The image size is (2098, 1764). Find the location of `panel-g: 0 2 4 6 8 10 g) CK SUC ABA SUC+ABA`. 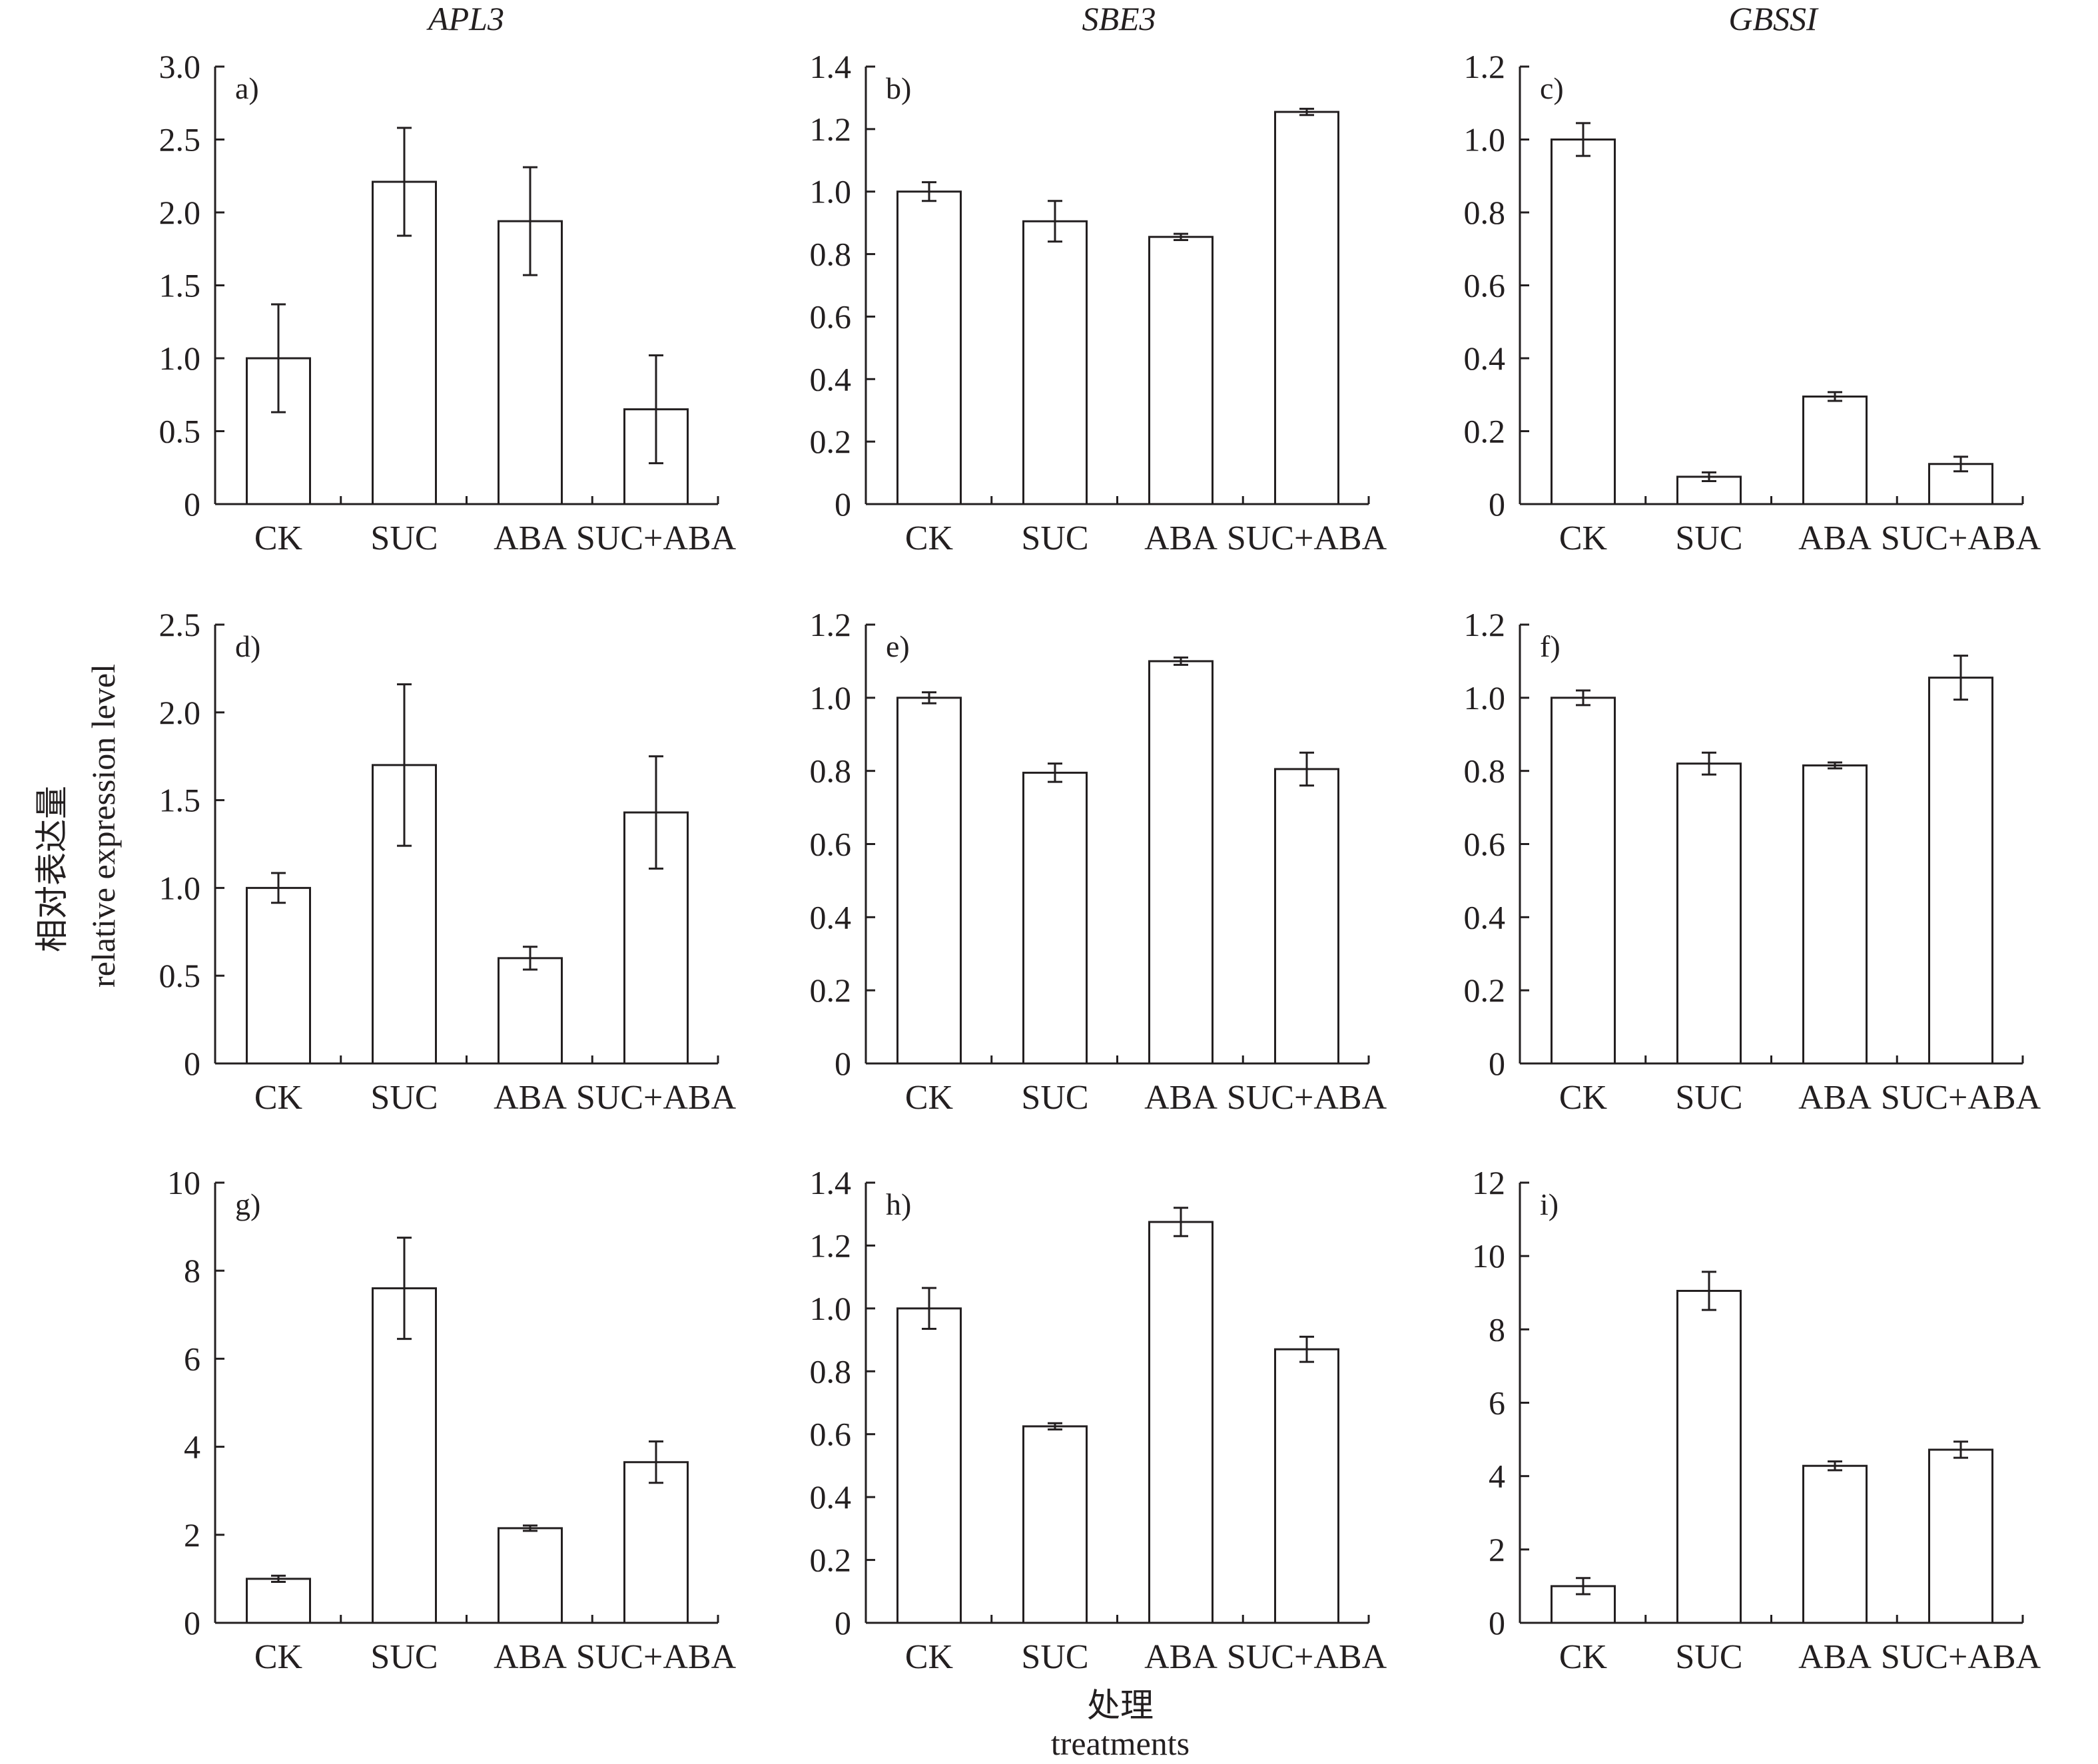

panel-g: 0 2 4 6 8 10 g) CK SUC ABA SUC+ABA is located at coordinates (452, 1420).